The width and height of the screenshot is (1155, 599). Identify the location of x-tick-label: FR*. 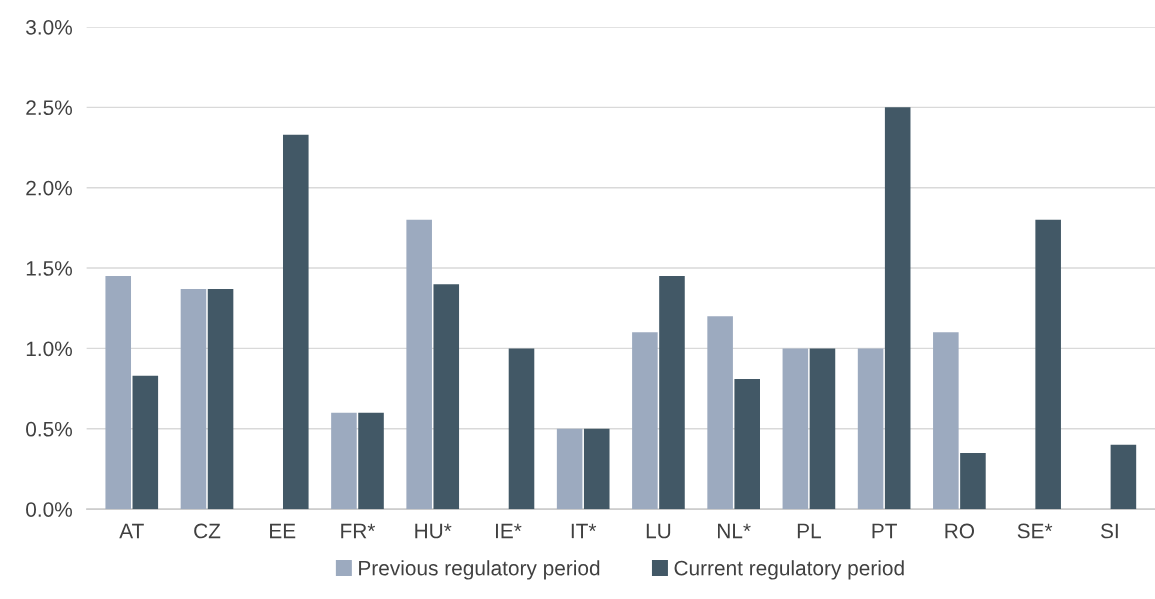
(358, 531).